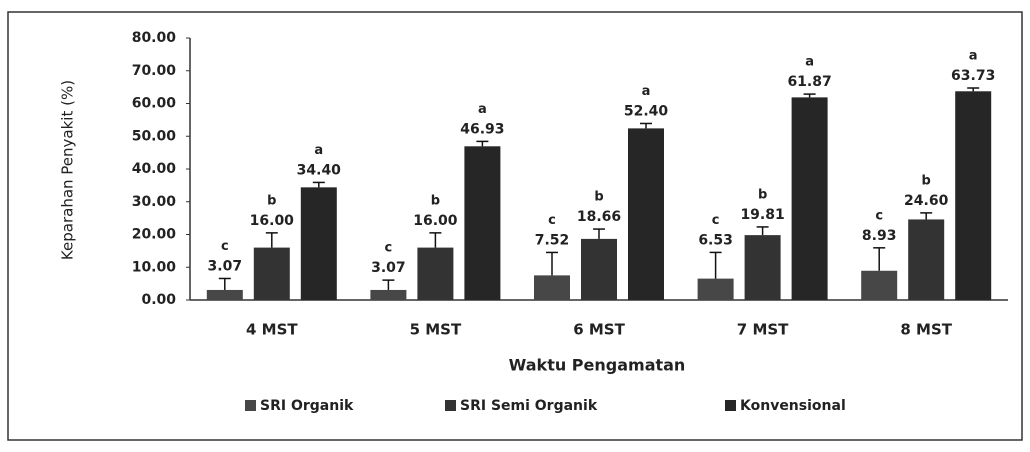  What do you see at coordinates (158, 300) in the screenshot?
I see `y-tick-label: 0.00` at bounding box center [158, 300].